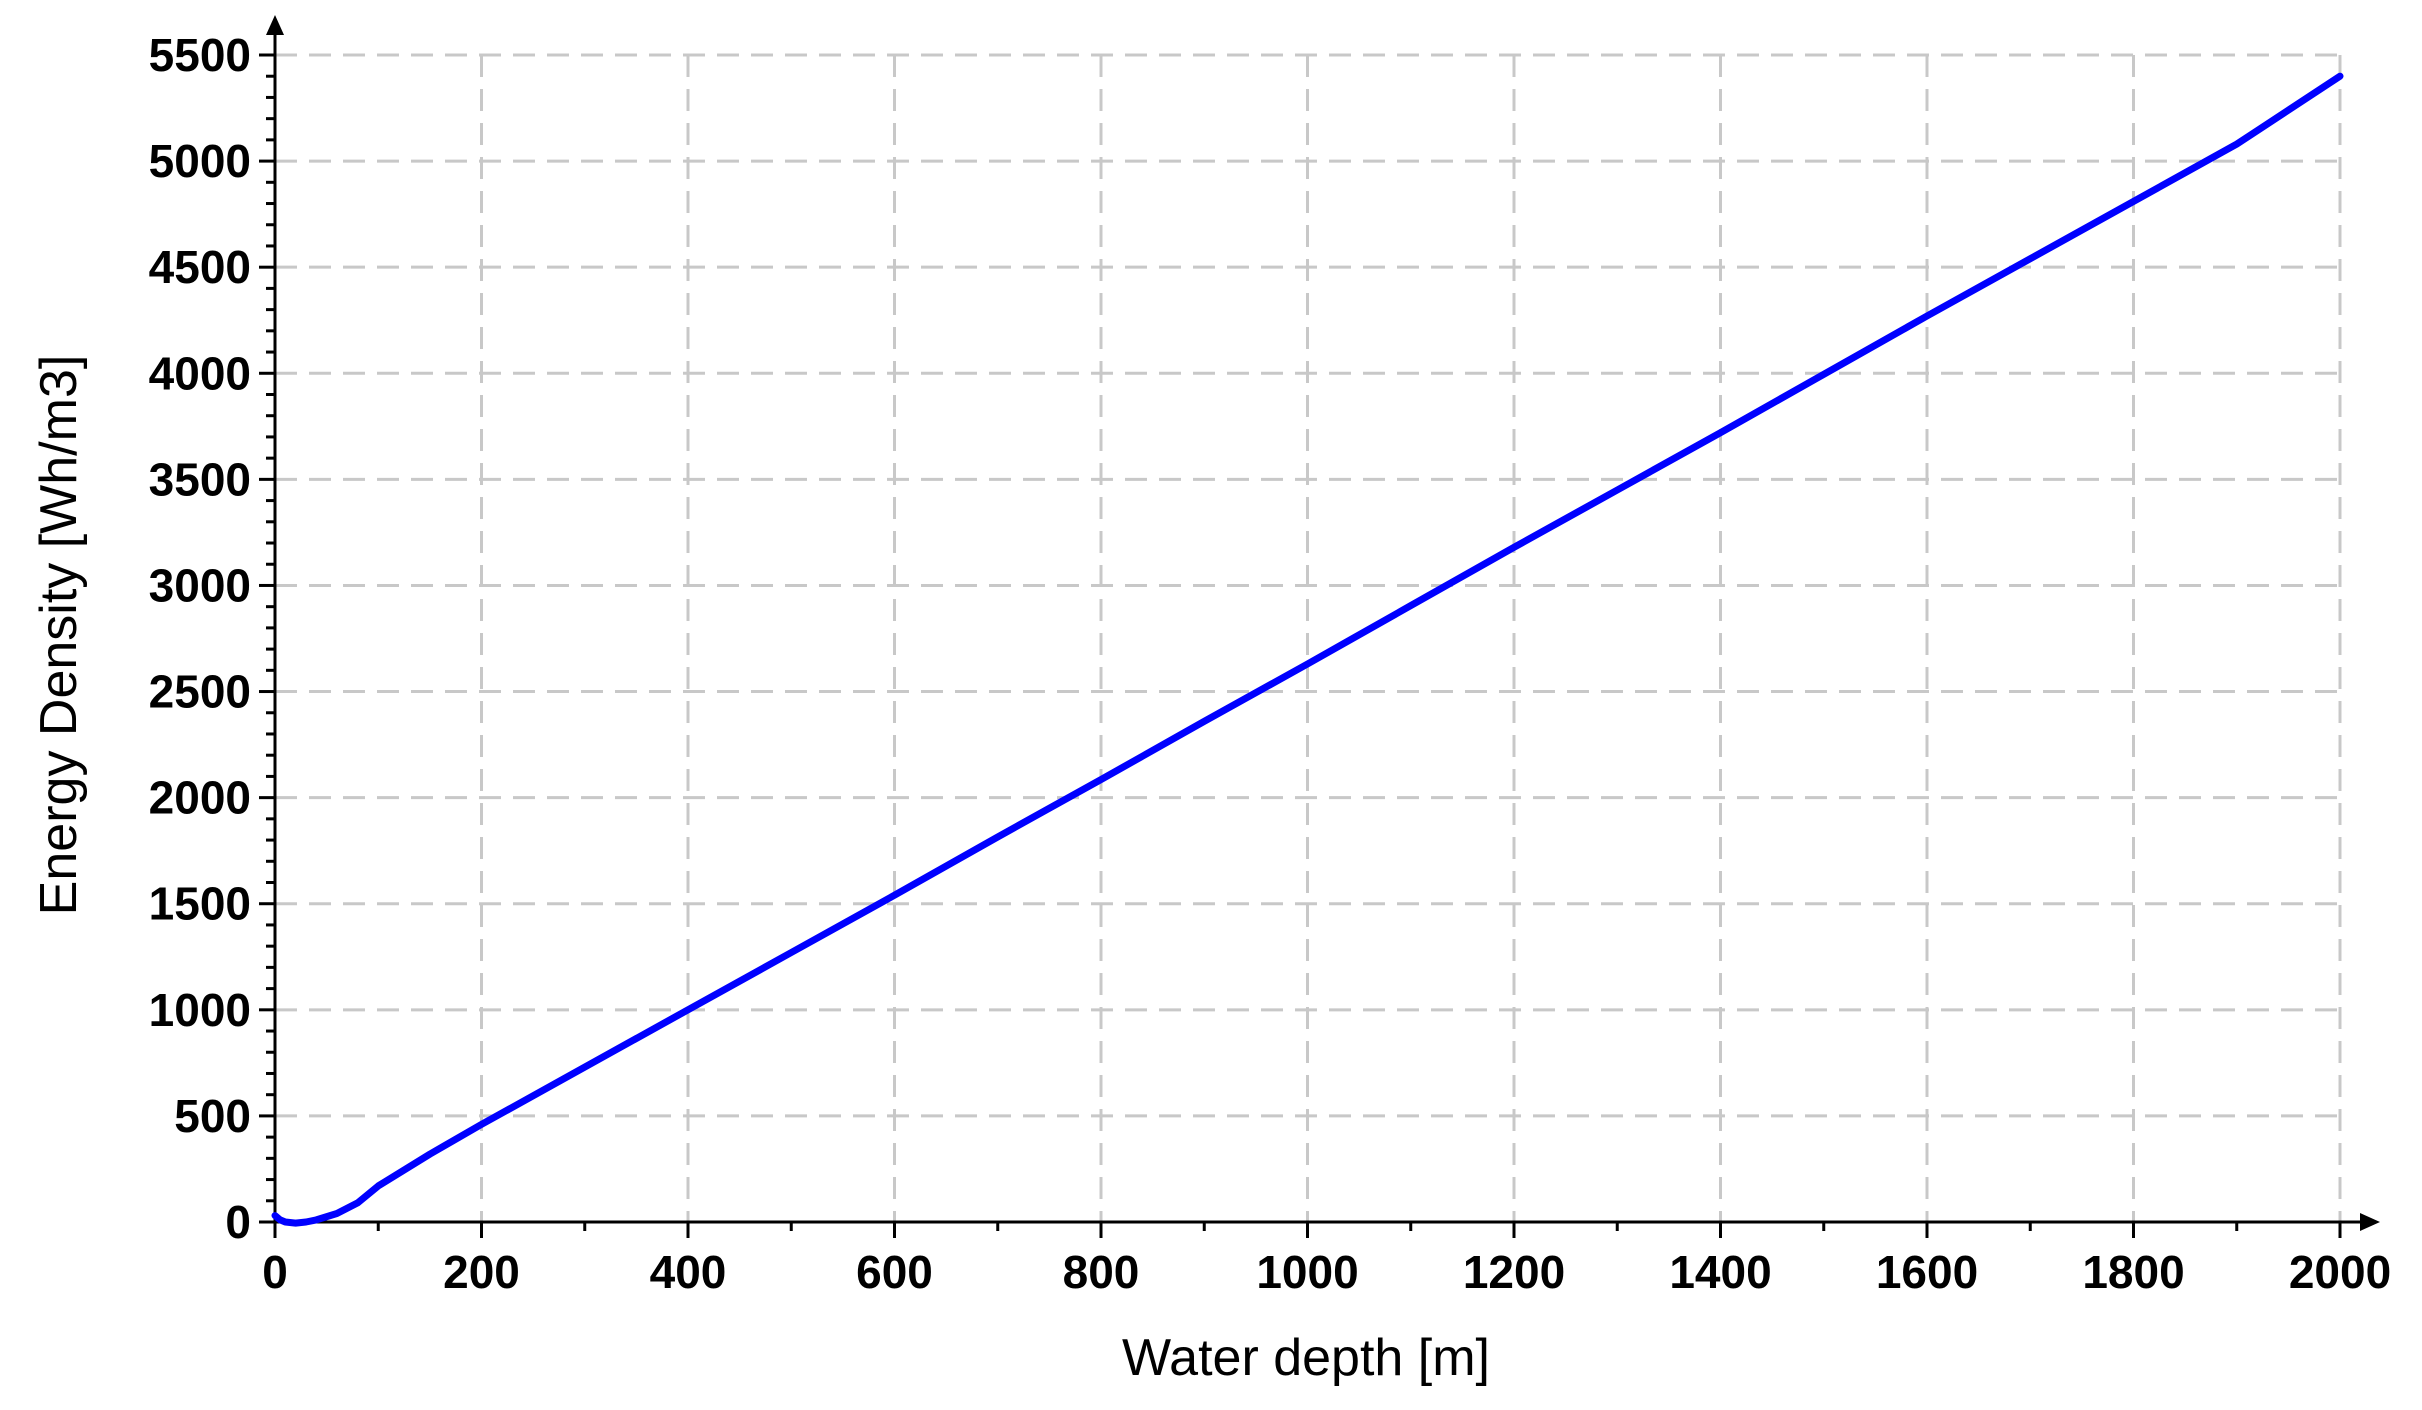  I want to click on y-tick-label: 2000, so click(200, 798).